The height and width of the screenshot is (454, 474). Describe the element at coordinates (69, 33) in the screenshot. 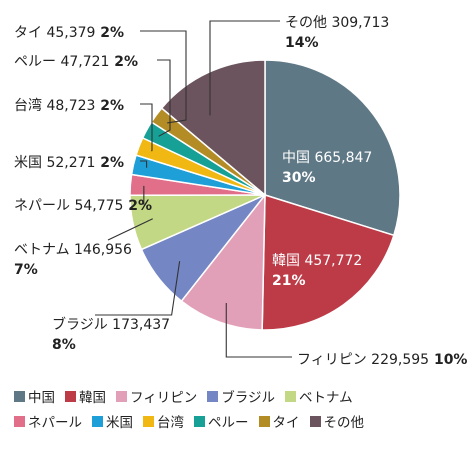

I see `slice-label-9: タイ 45,379 2%` at that location.